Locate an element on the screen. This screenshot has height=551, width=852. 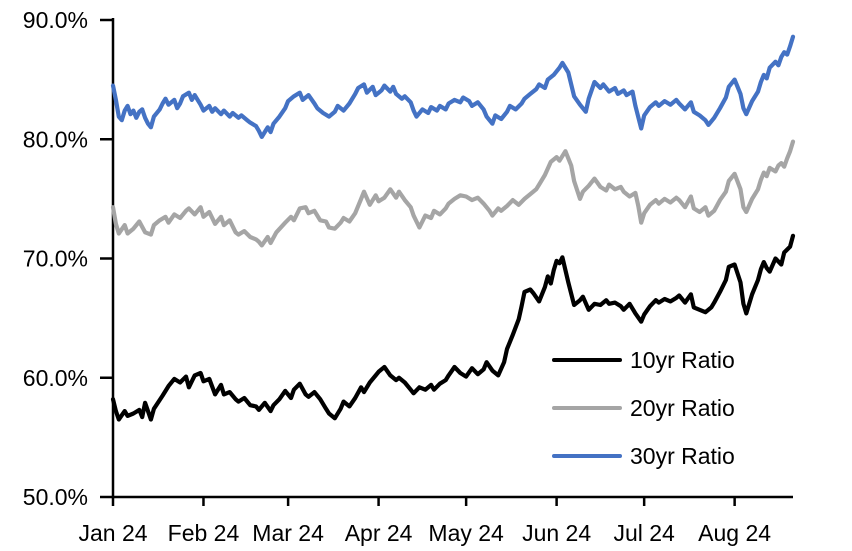
legend-line-swatch-gray is located at coordinates (587, 408).